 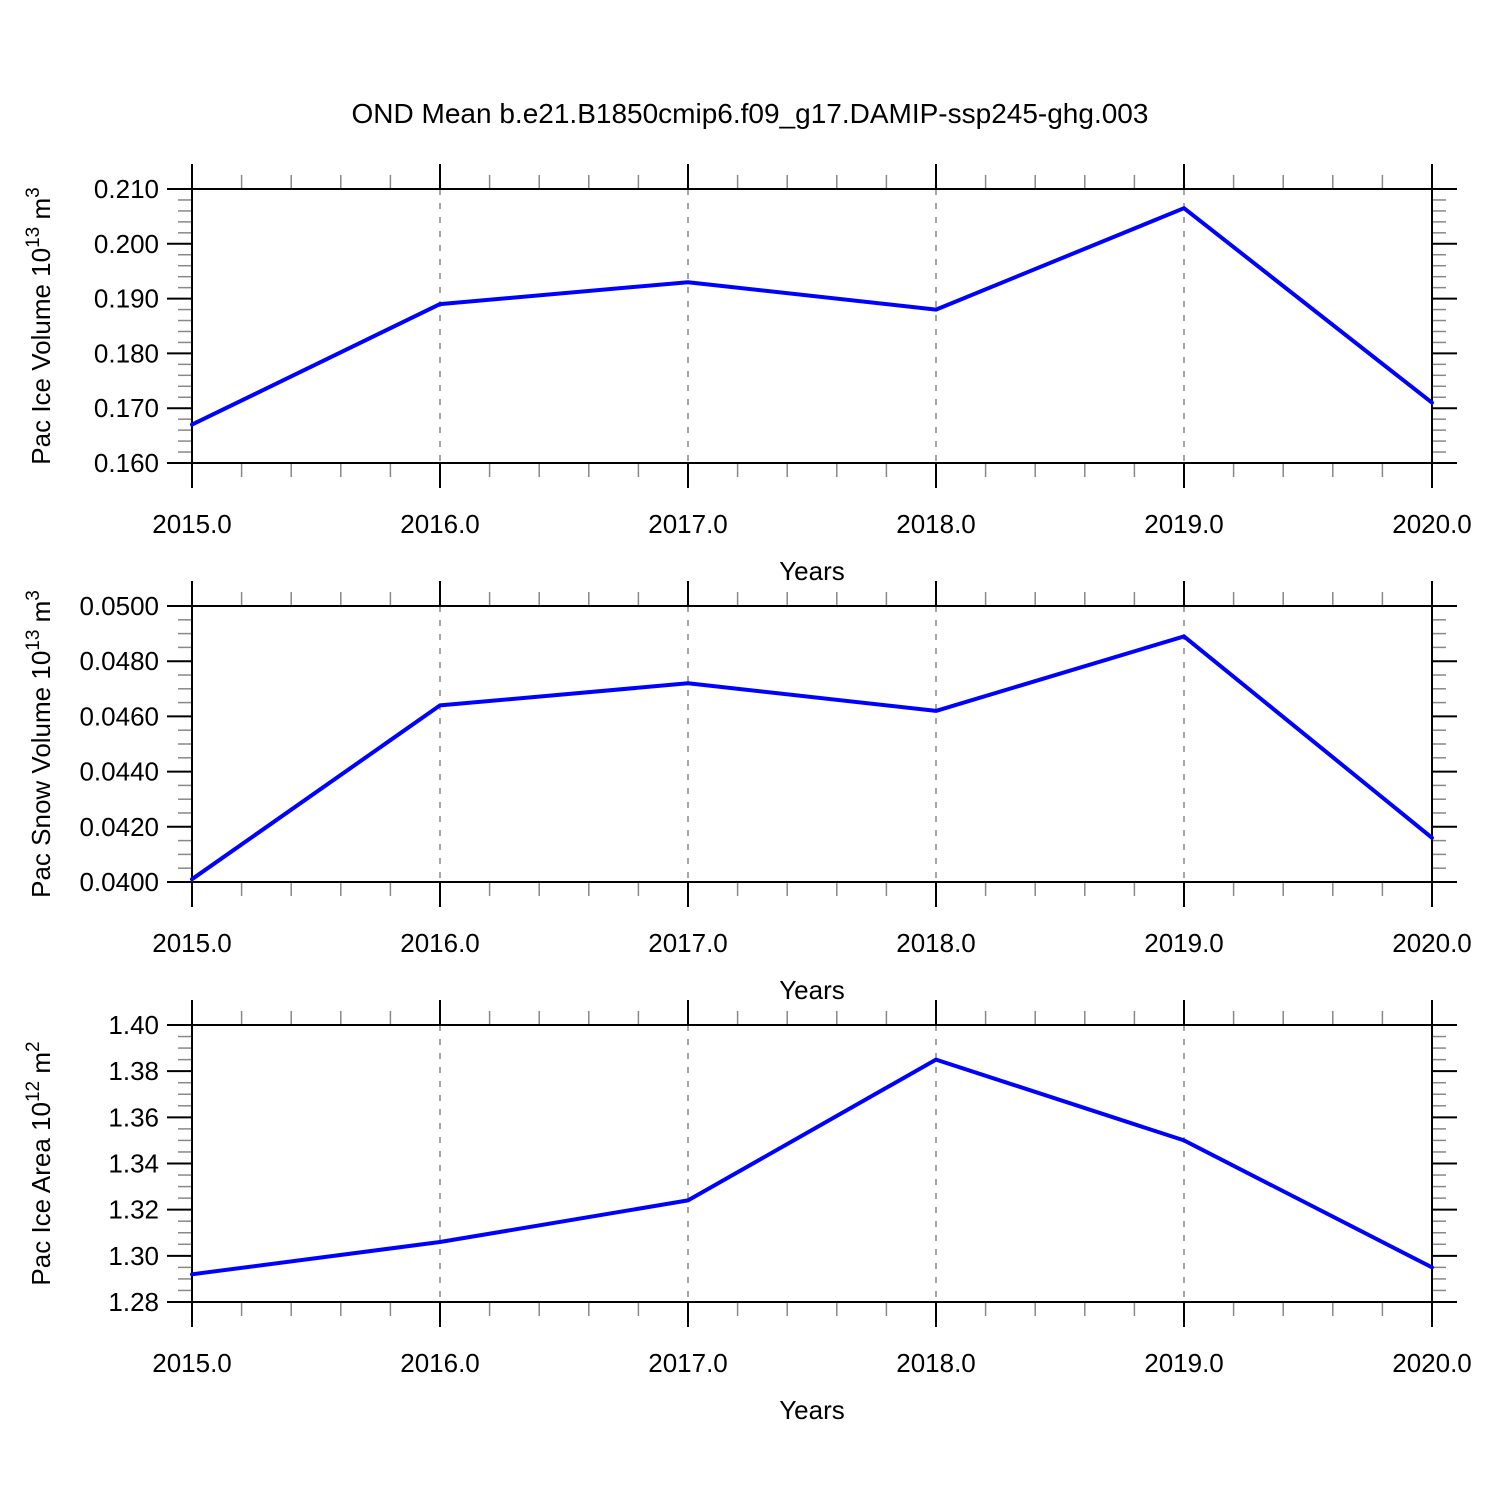 What do you see at coordinates (41, 1194) in the screenshot?
I see `y-axis-title-text: Pac Ice Area 10` at bounding box center [41, 1194].